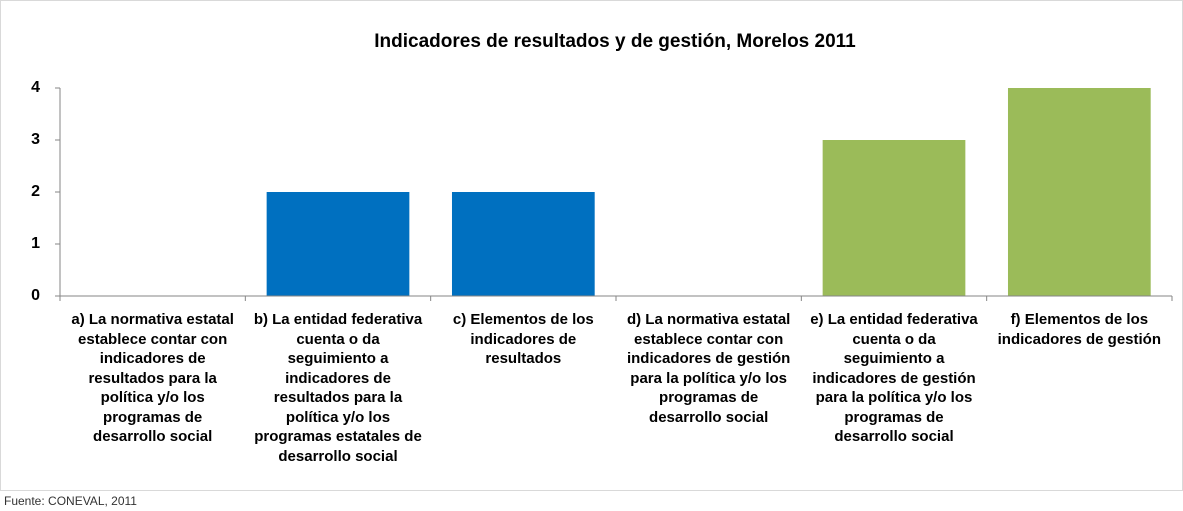 Image resolution: width=1183 pixels, height=511 pixels. What do you see at coordinates (35, 243) in the screenshot?
I see `y-tick-label: 1` at bounding box center [35, 243].